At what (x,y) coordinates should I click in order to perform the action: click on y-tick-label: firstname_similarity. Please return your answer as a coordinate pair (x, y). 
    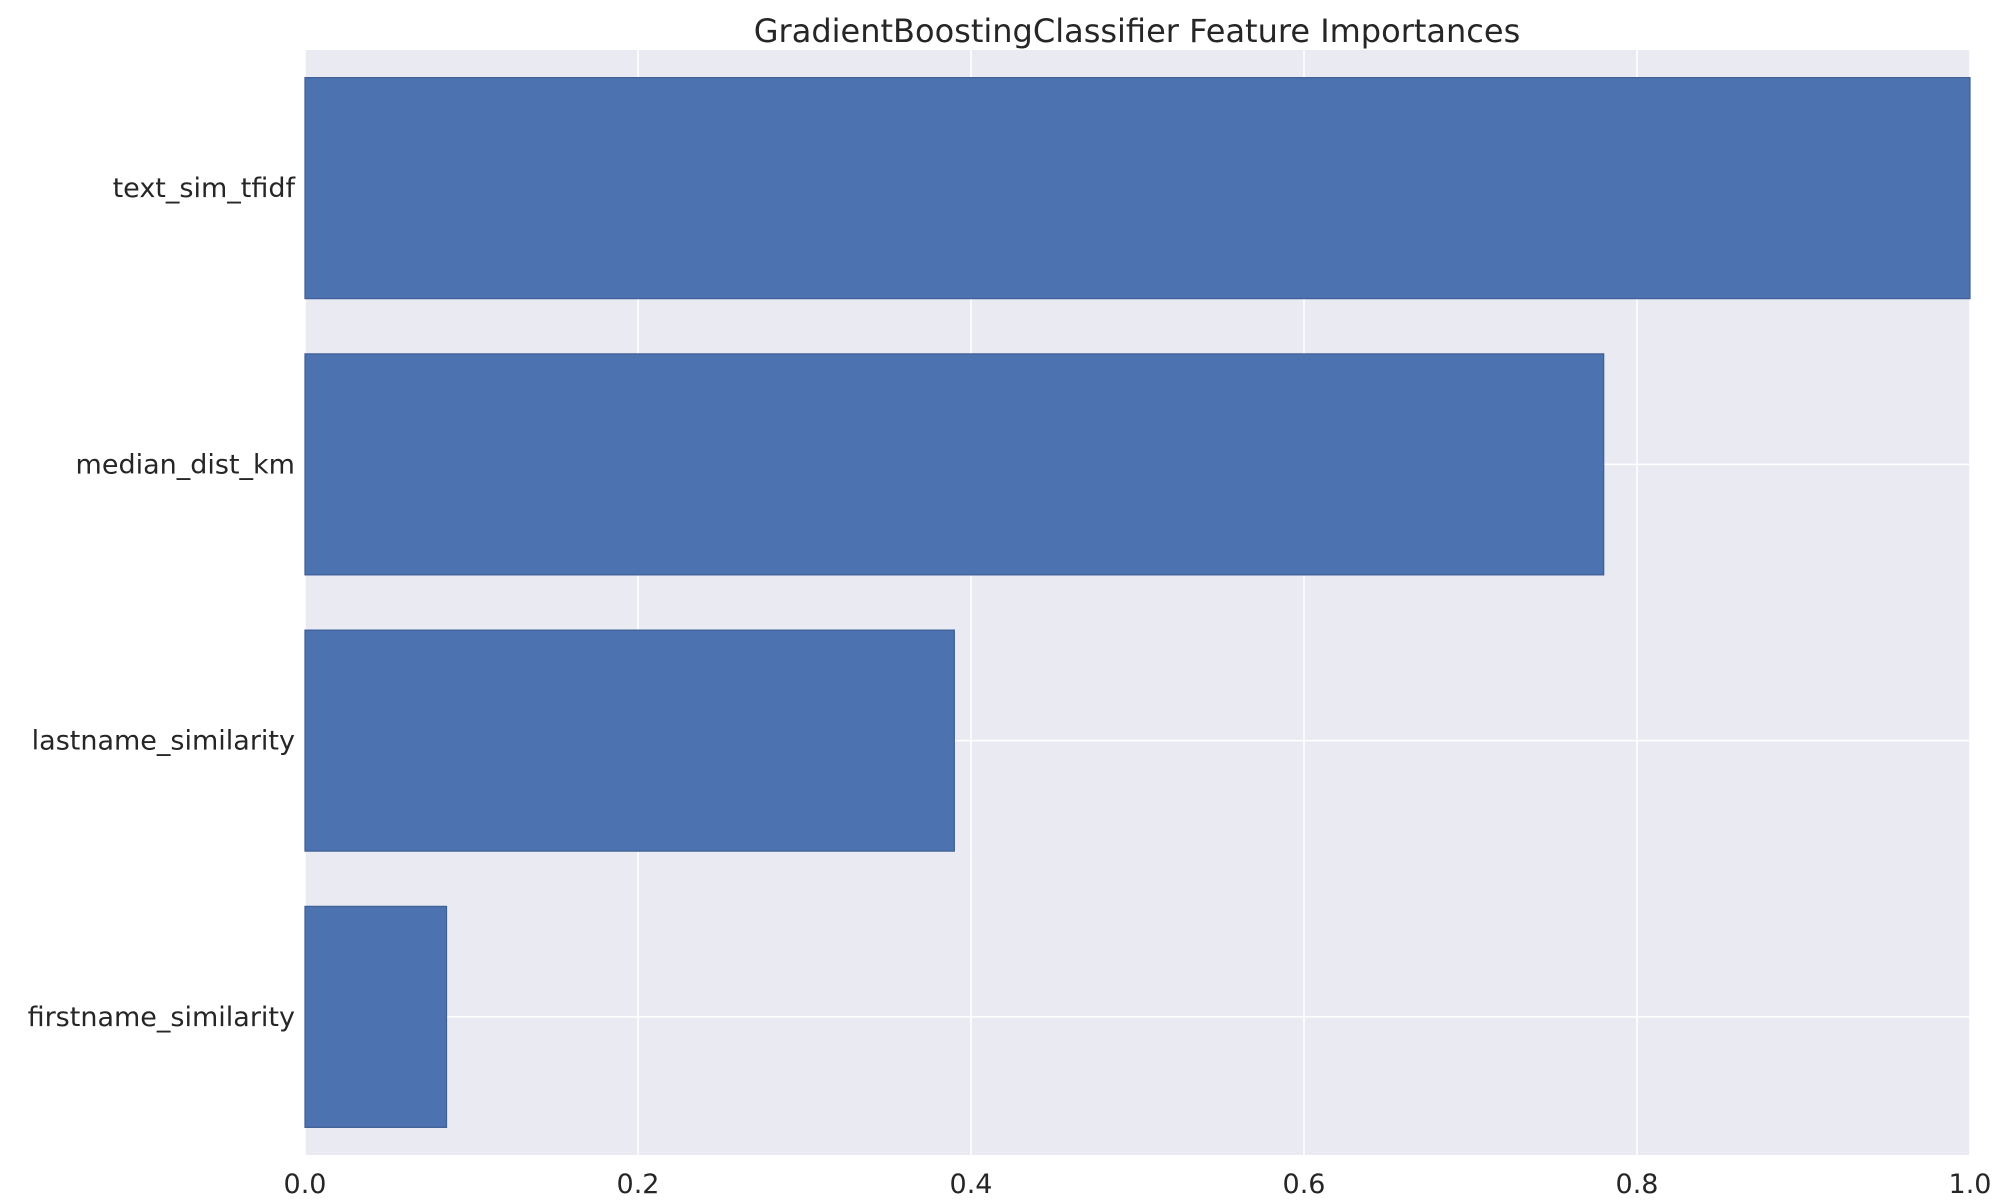
    Looking at the image, I should click on (161, 1017).